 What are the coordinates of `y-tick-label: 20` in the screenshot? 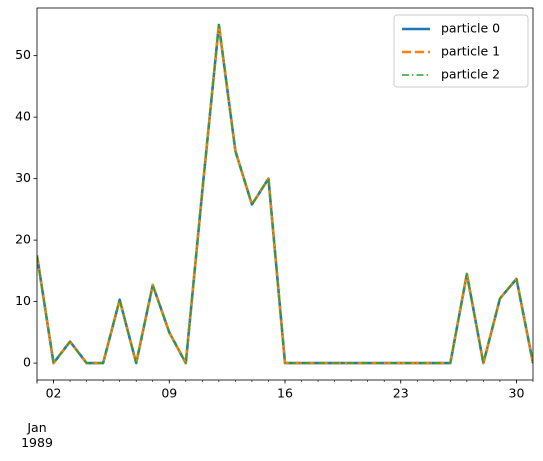 It's located at (23, 239).